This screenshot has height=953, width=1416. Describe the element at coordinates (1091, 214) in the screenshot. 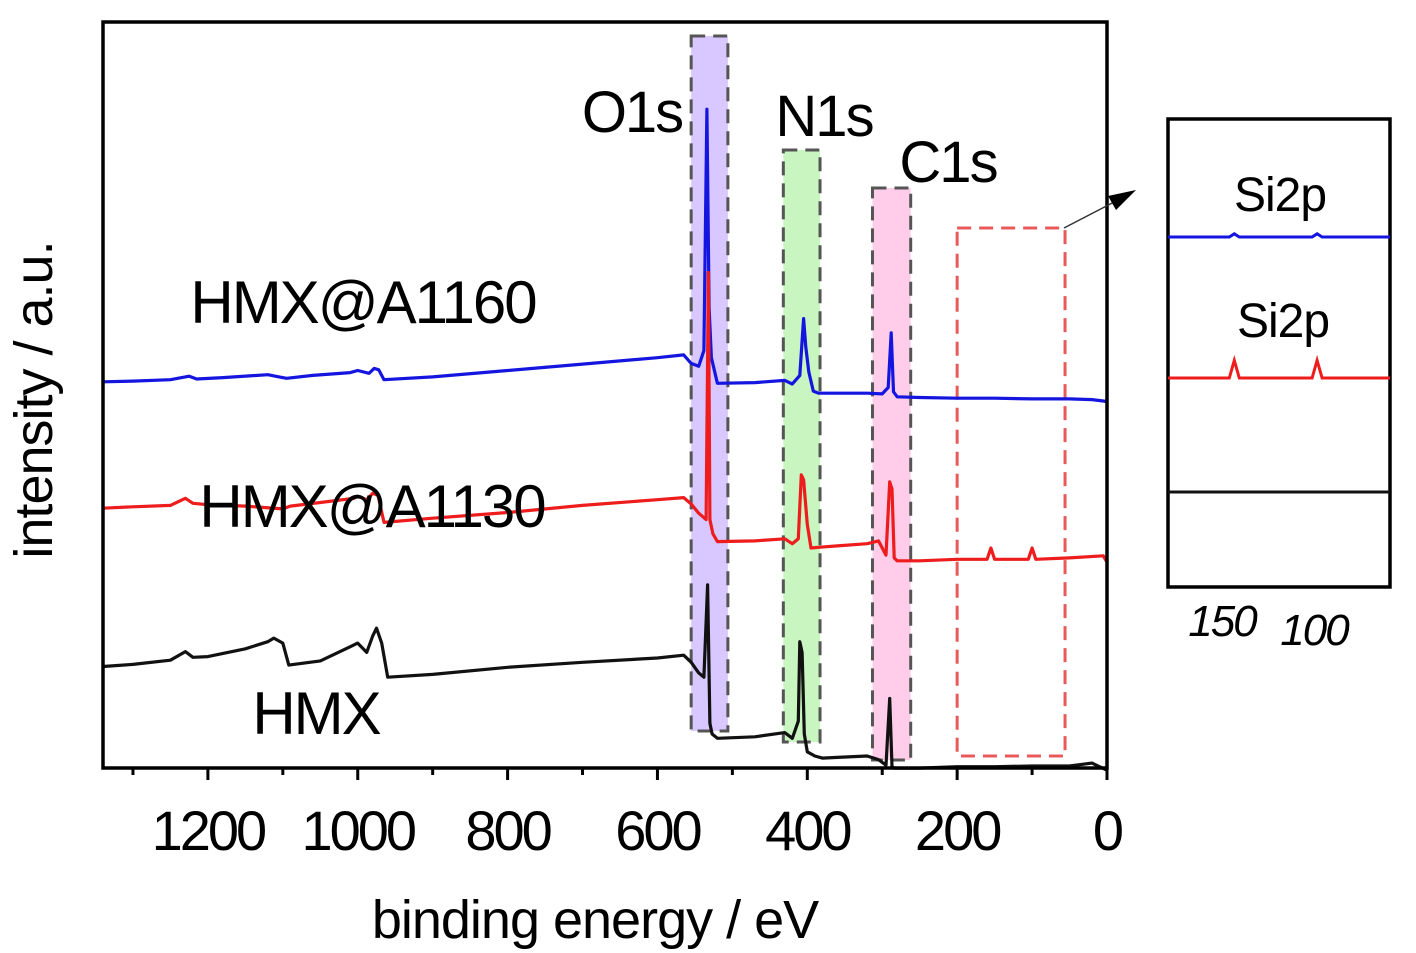

I see `zoom-arrow-line` at that location.